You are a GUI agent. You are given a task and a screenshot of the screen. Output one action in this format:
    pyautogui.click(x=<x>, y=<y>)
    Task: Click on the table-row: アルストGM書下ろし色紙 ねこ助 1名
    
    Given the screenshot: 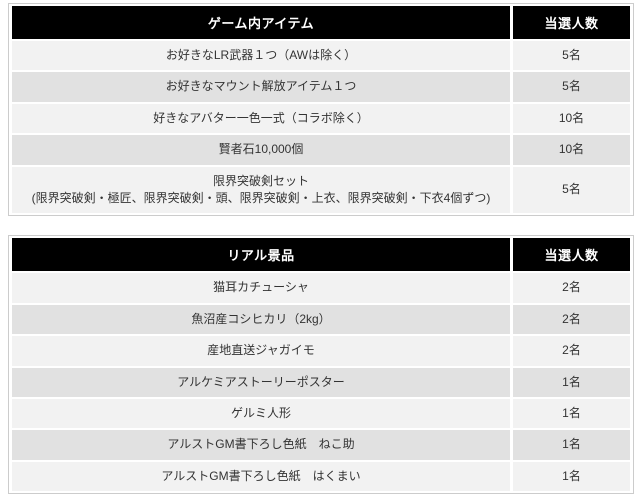 What is the action you would take?
    pyautogui.click(x=321, y=445)
    